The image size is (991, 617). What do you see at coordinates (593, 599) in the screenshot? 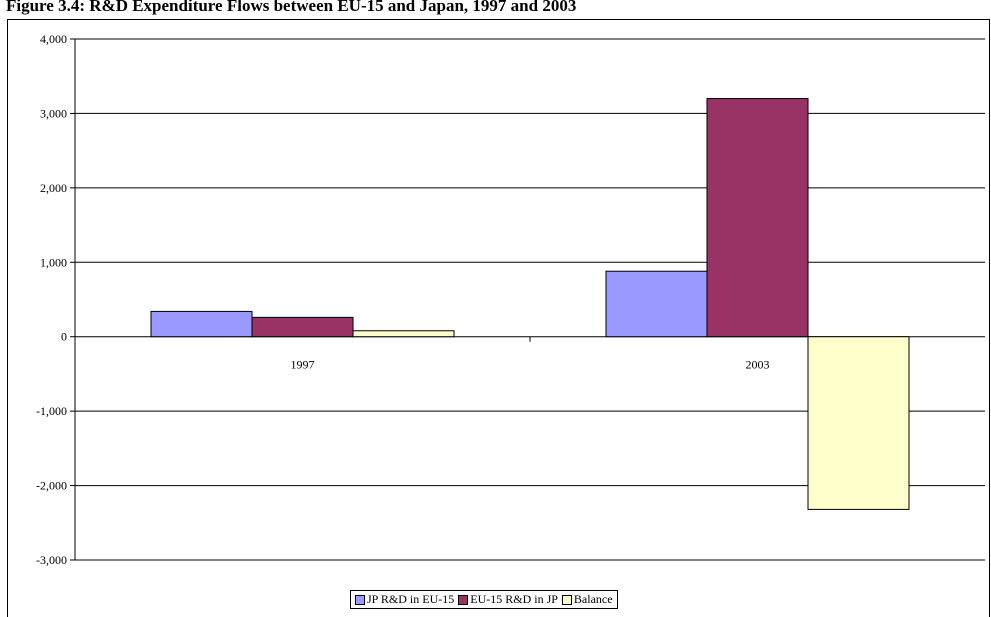
I see `legend-label-balance: Balance` at bounding box center [593, 599].